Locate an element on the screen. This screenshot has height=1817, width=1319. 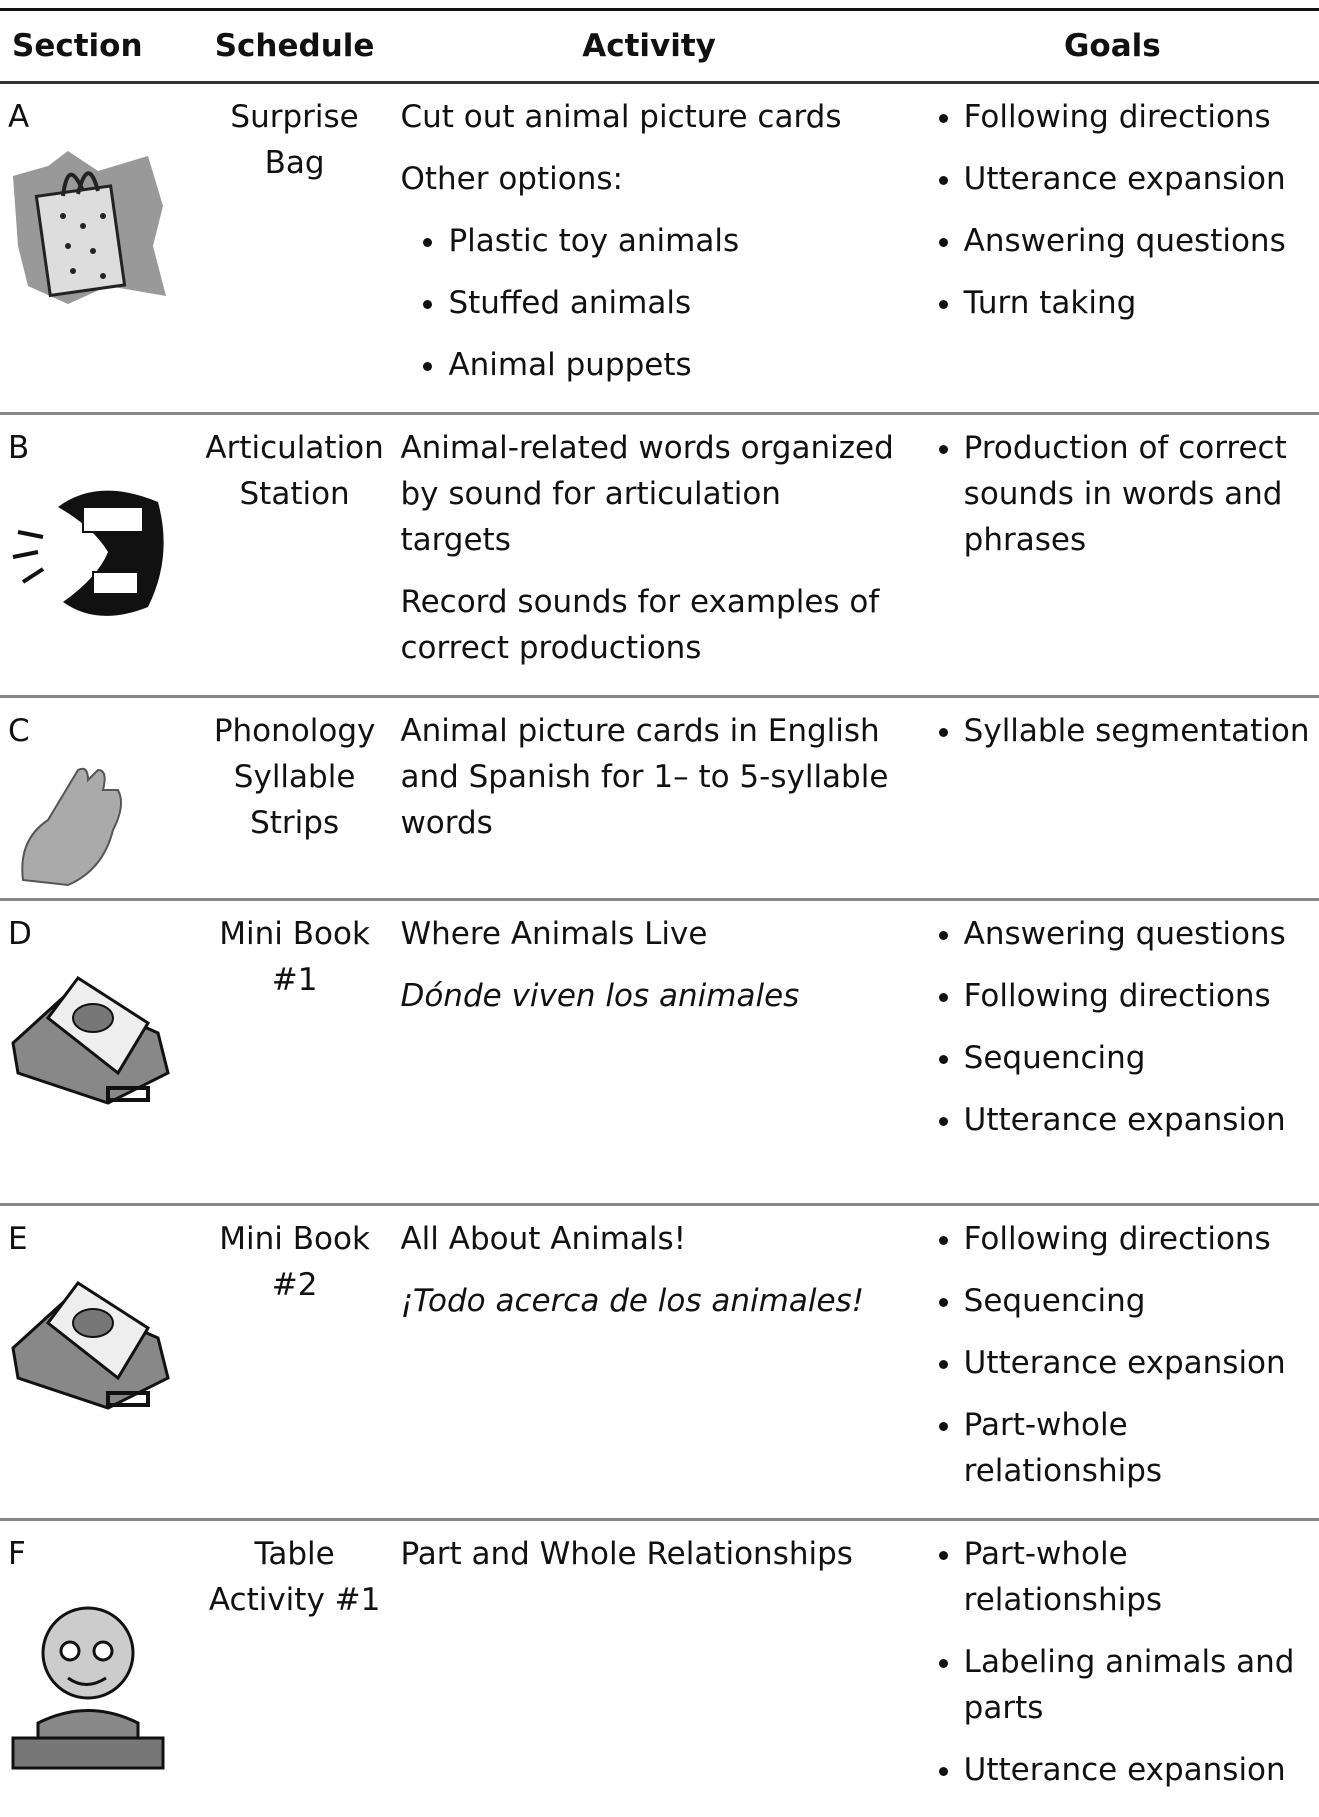
schedule-name: Phonology Syllable Strips is located at coordinates (295, 777).